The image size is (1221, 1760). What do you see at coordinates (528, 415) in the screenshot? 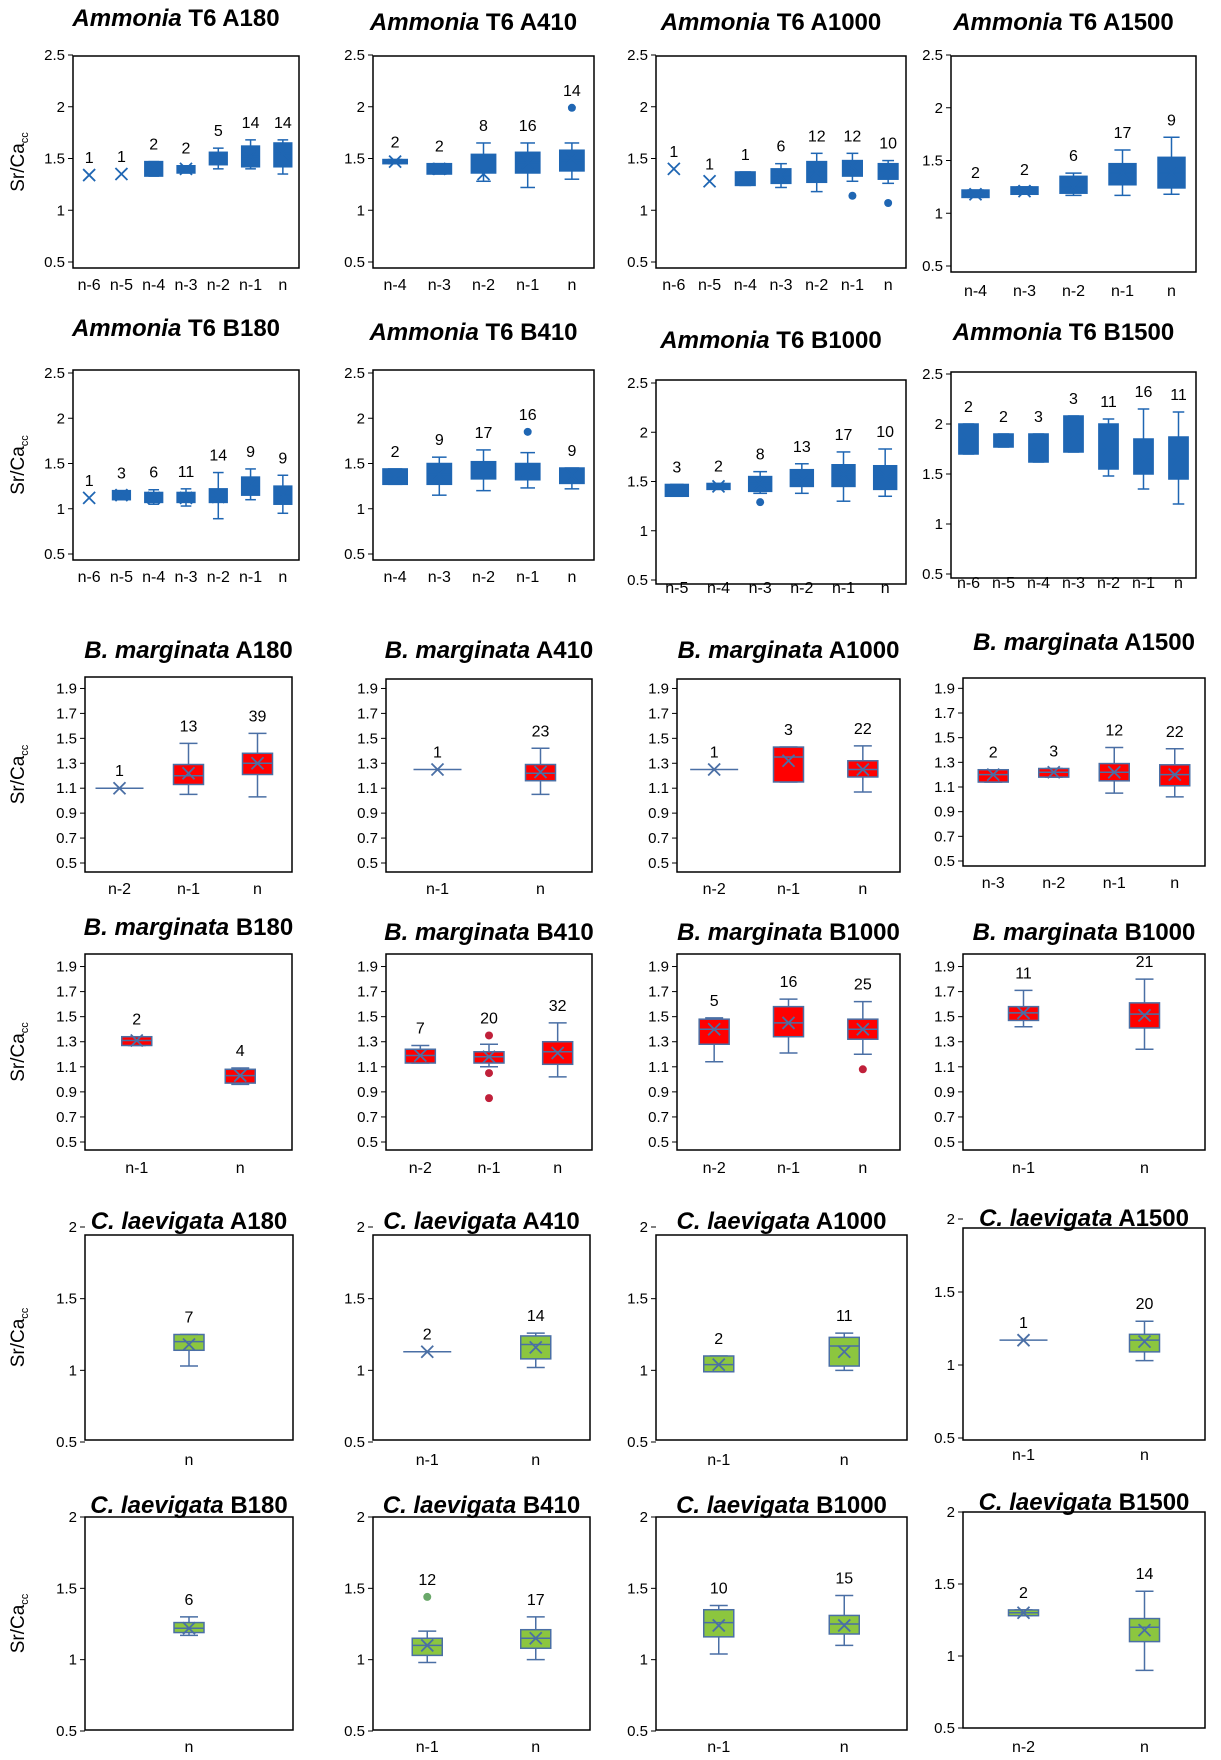
I see `count-label: 16` at bounding box center [528, 415].